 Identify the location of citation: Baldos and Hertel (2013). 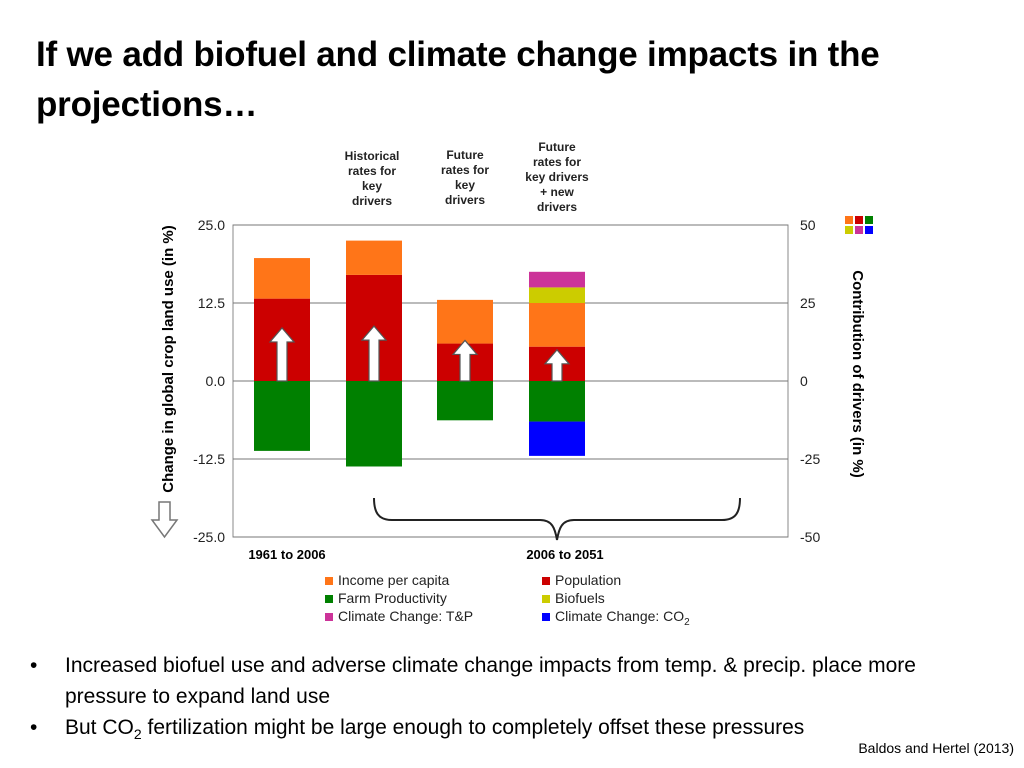
(936, 748).